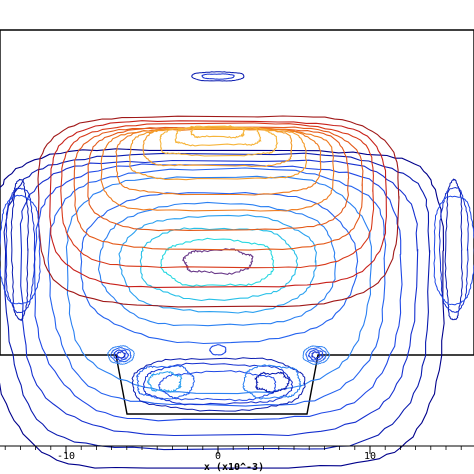  I want to click on x-minor-ticks, so click(233, 448).